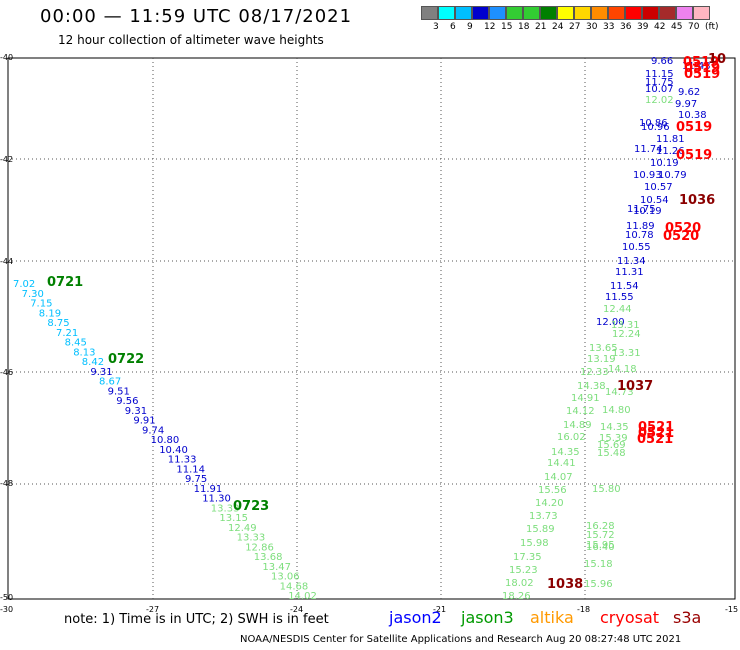 This screenshot has height=650, width=740. Describe the element at coordinates (439, 609) in the screenshot. I see `x-tick-label: -21` at that location.